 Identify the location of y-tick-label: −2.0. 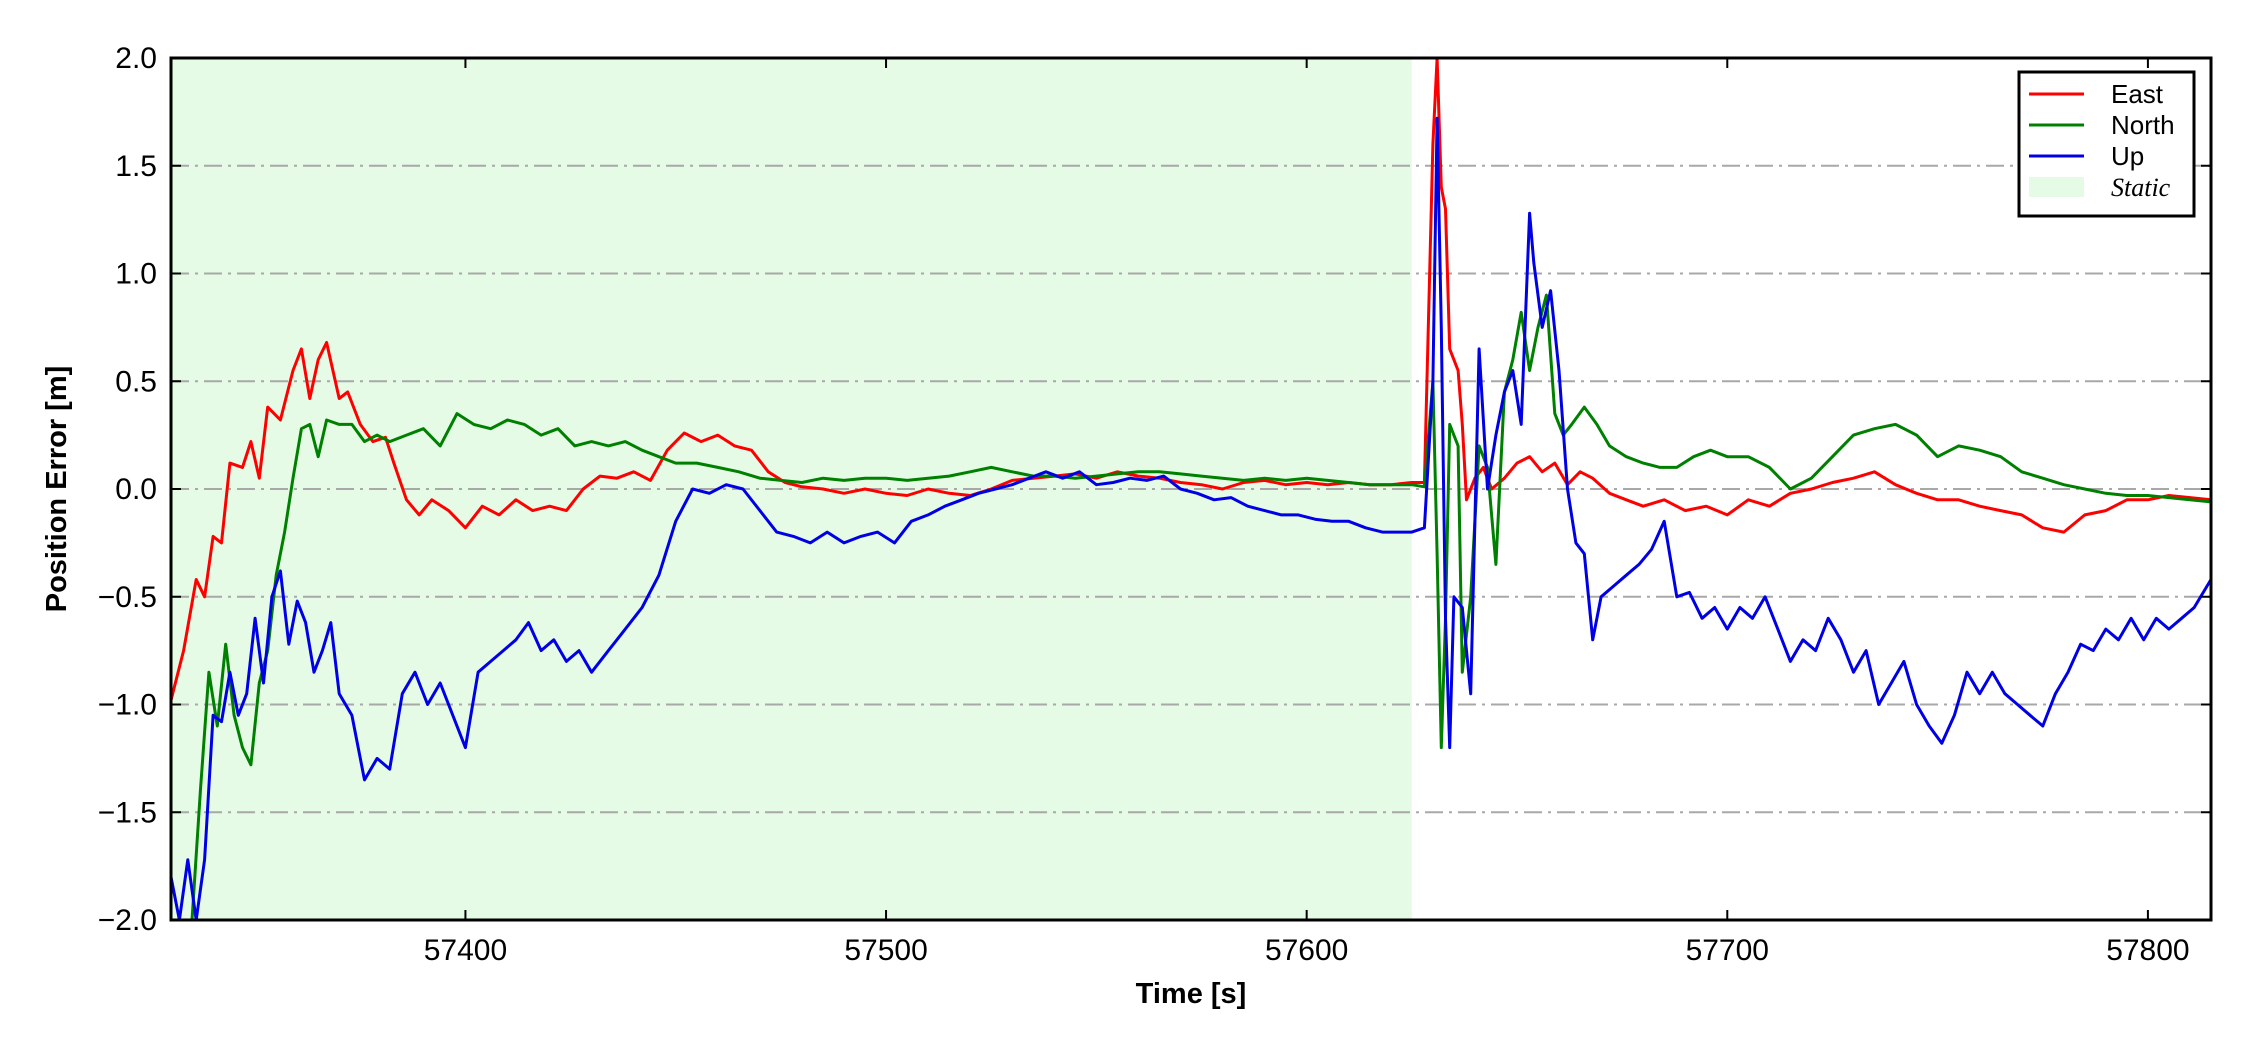
(127, 920).